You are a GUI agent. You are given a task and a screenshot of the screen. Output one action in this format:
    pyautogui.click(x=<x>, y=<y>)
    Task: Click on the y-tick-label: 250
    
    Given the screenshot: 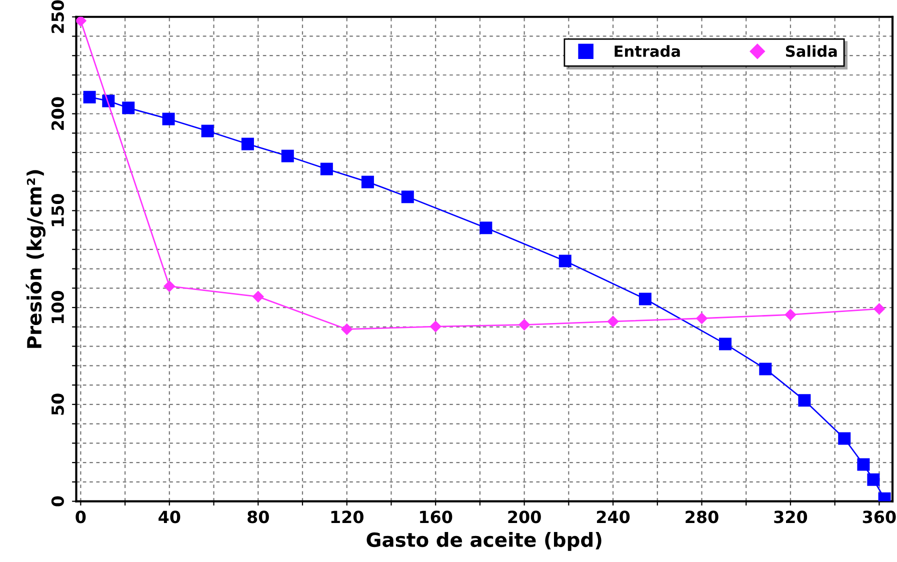 What is the action you would take?
    pyautogui.click(x=57, y=16)
    